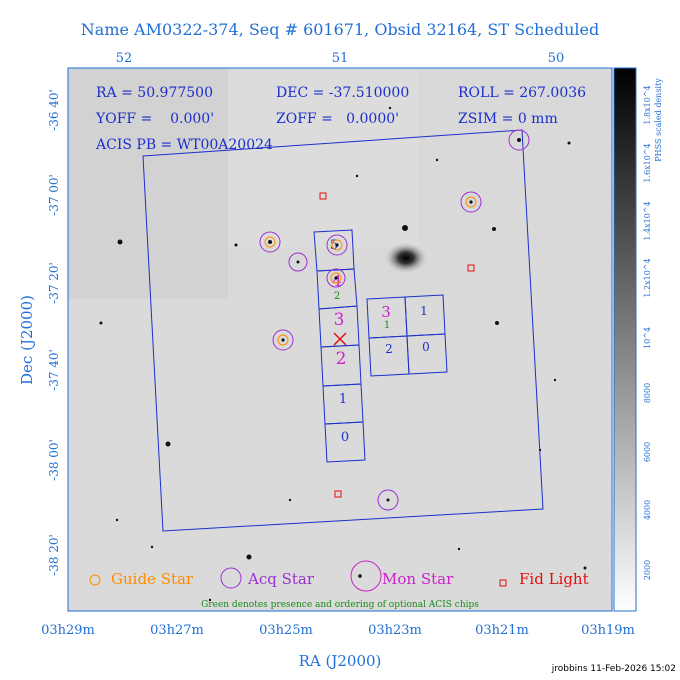 This screenshot has width=680, height=680. What do you see at coordinates (625, 339) in the screenshot?
I see `colorbar-gradient` at bounding box center [625, 339].